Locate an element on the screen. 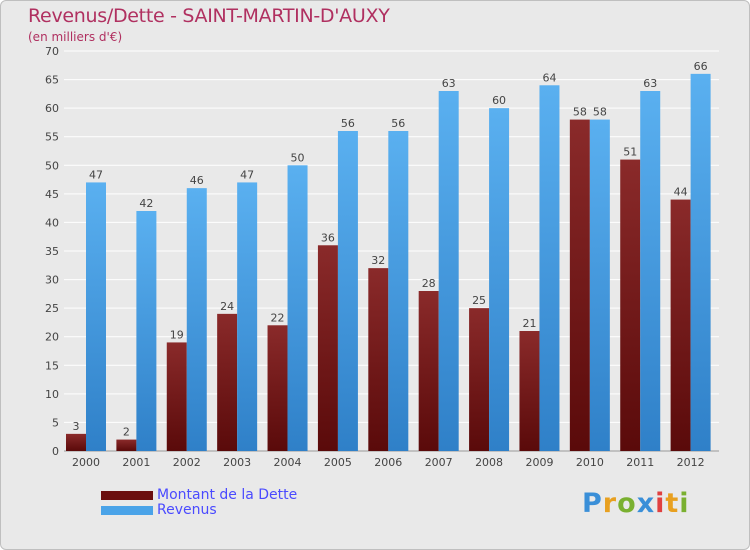 This screenshot has height=550, width=750. data-label: 44 is located at coordinates (681, 192).